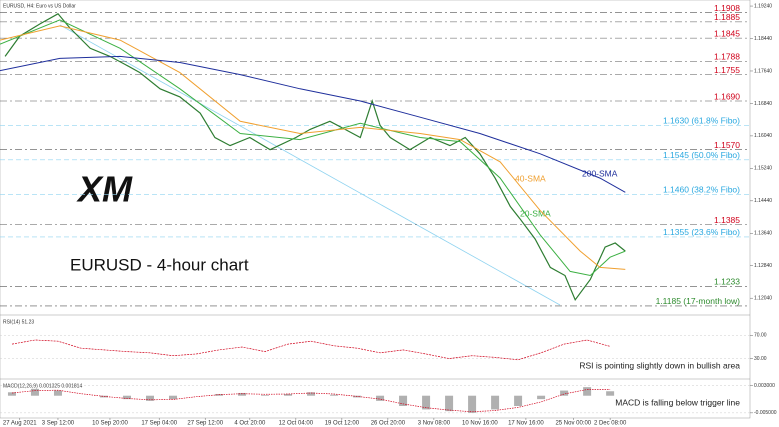 The width and height of the screenshot is (779, 427). I want to click on x-tick-label: 3 Sep 12:00, so click(58, 424).